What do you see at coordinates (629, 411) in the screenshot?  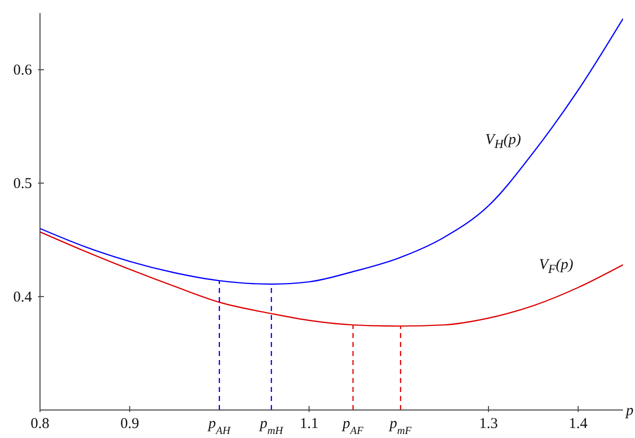 I see `x-axis-title: p` at bounding box center [629, 411].